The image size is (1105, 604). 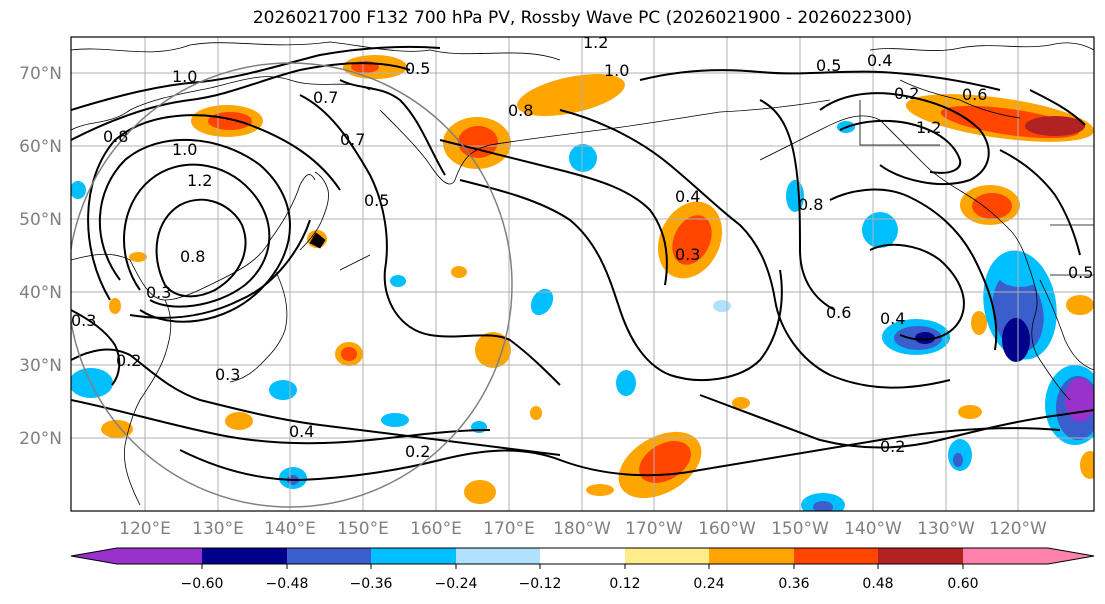 What do you see at coordinates (40, 147) in the screenshot?
I see `latitude-label: 60°N` at bounding box center [40, 147].